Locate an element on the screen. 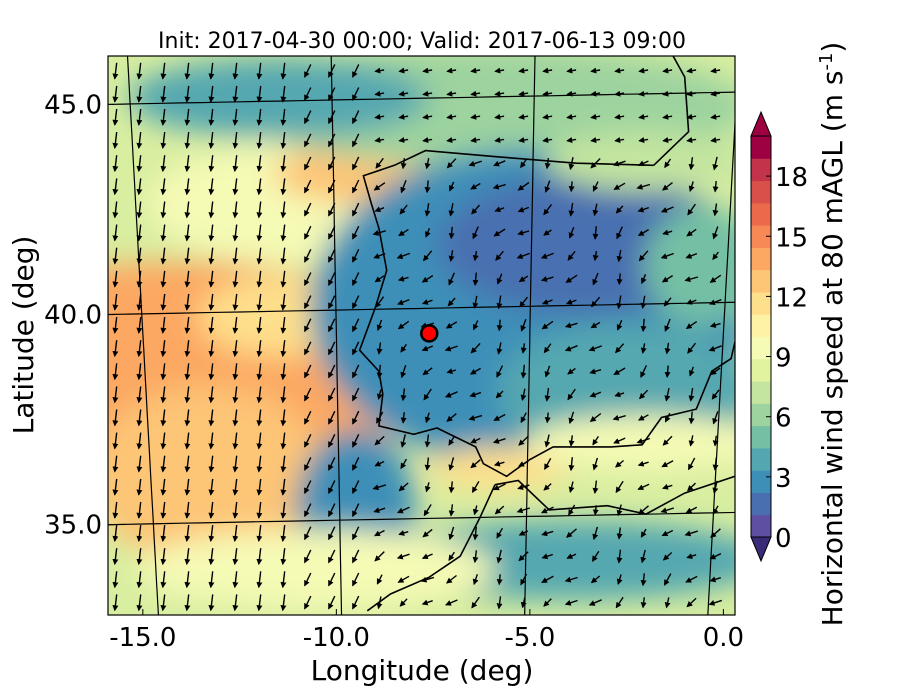 The width and height of the screenshot is (900, 700). coastline-north-africa is located at coordinates (614, 495).